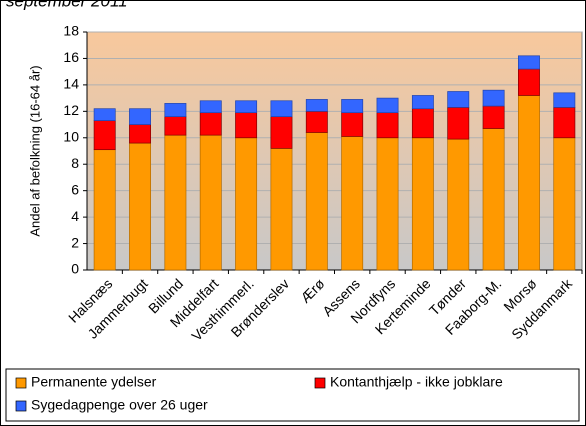  Describe the element at coordinates (75, 163) in the screenshot. I see `y-tick-label: 8` at that location.